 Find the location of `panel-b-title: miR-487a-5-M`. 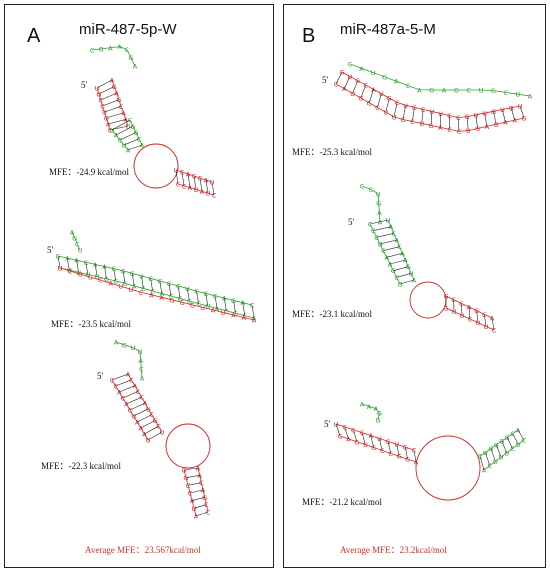

panel-b-title: miR-487a-5-M is located at coordinates (388, 29).